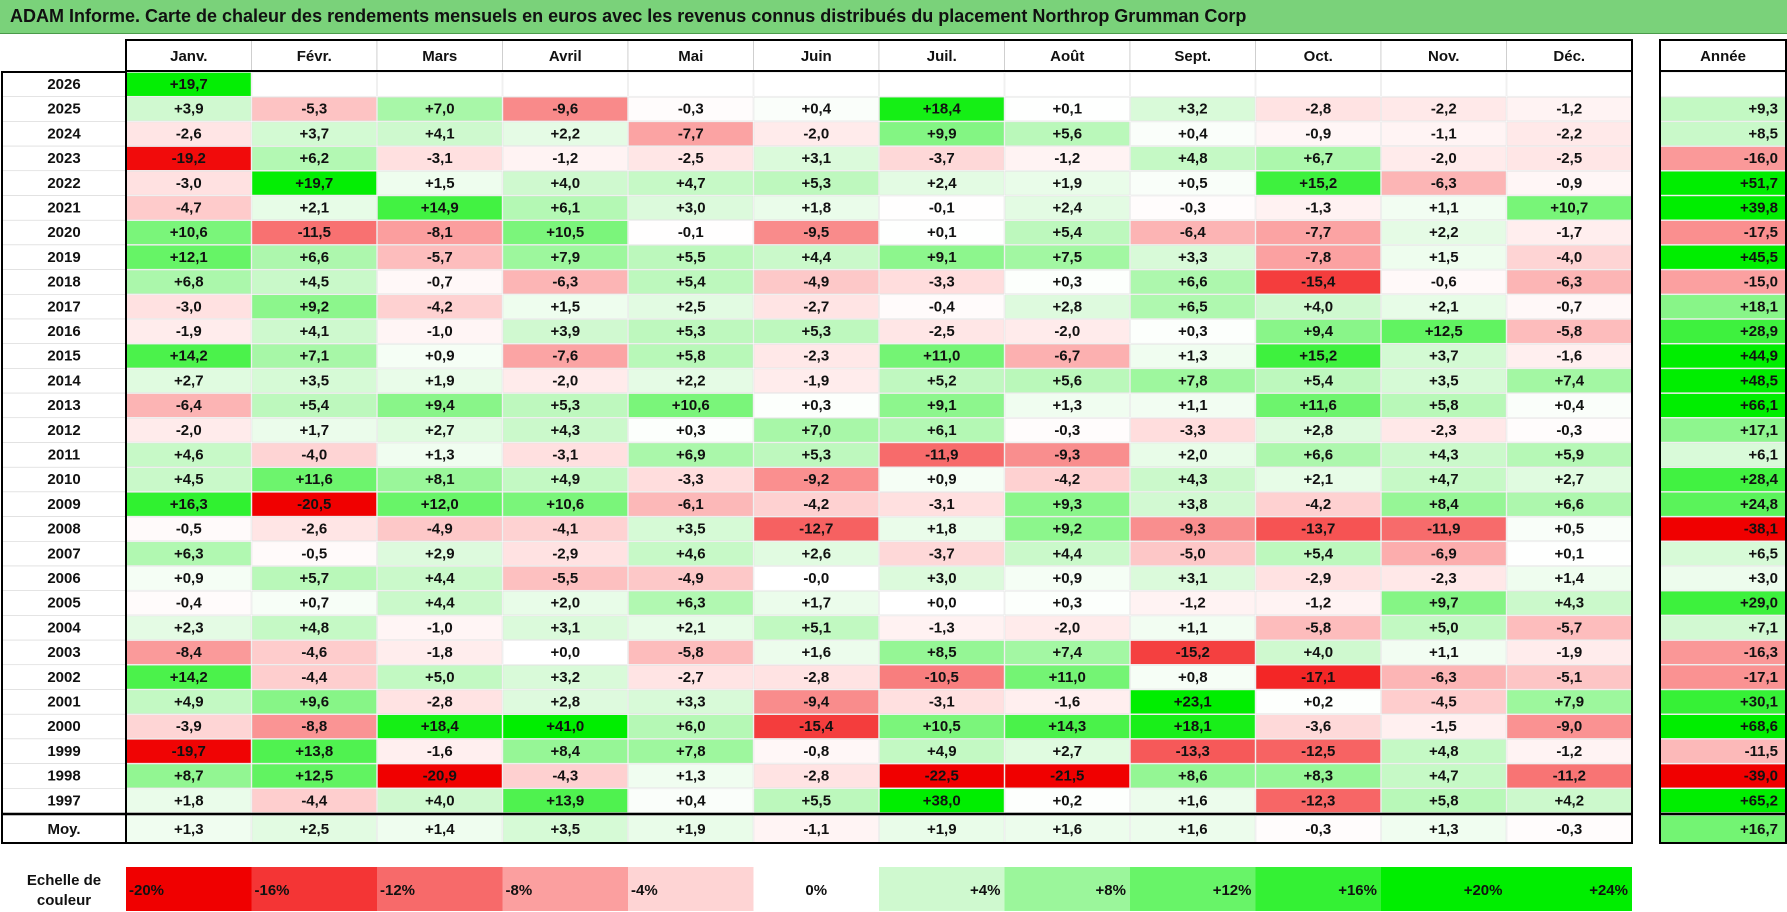 This screenshot has height=912, width=1787. I want to click on heatmap-cell-value: +2,8, so click(565, 702).